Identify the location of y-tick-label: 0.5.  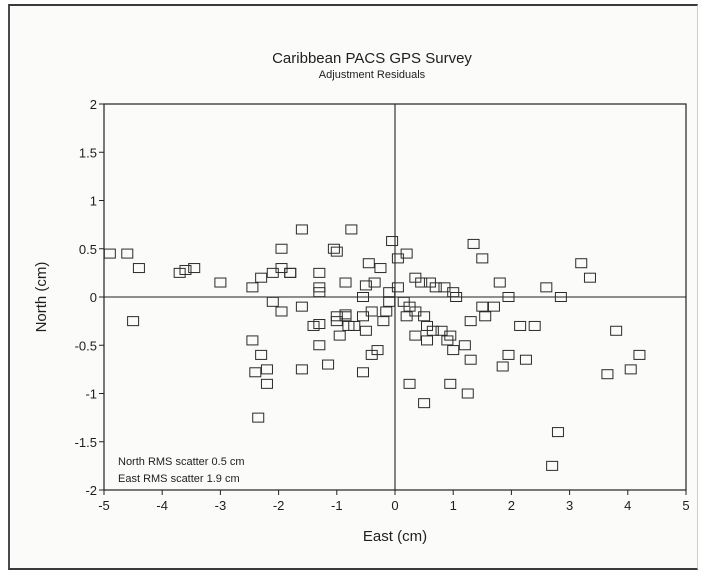
(88, 249).